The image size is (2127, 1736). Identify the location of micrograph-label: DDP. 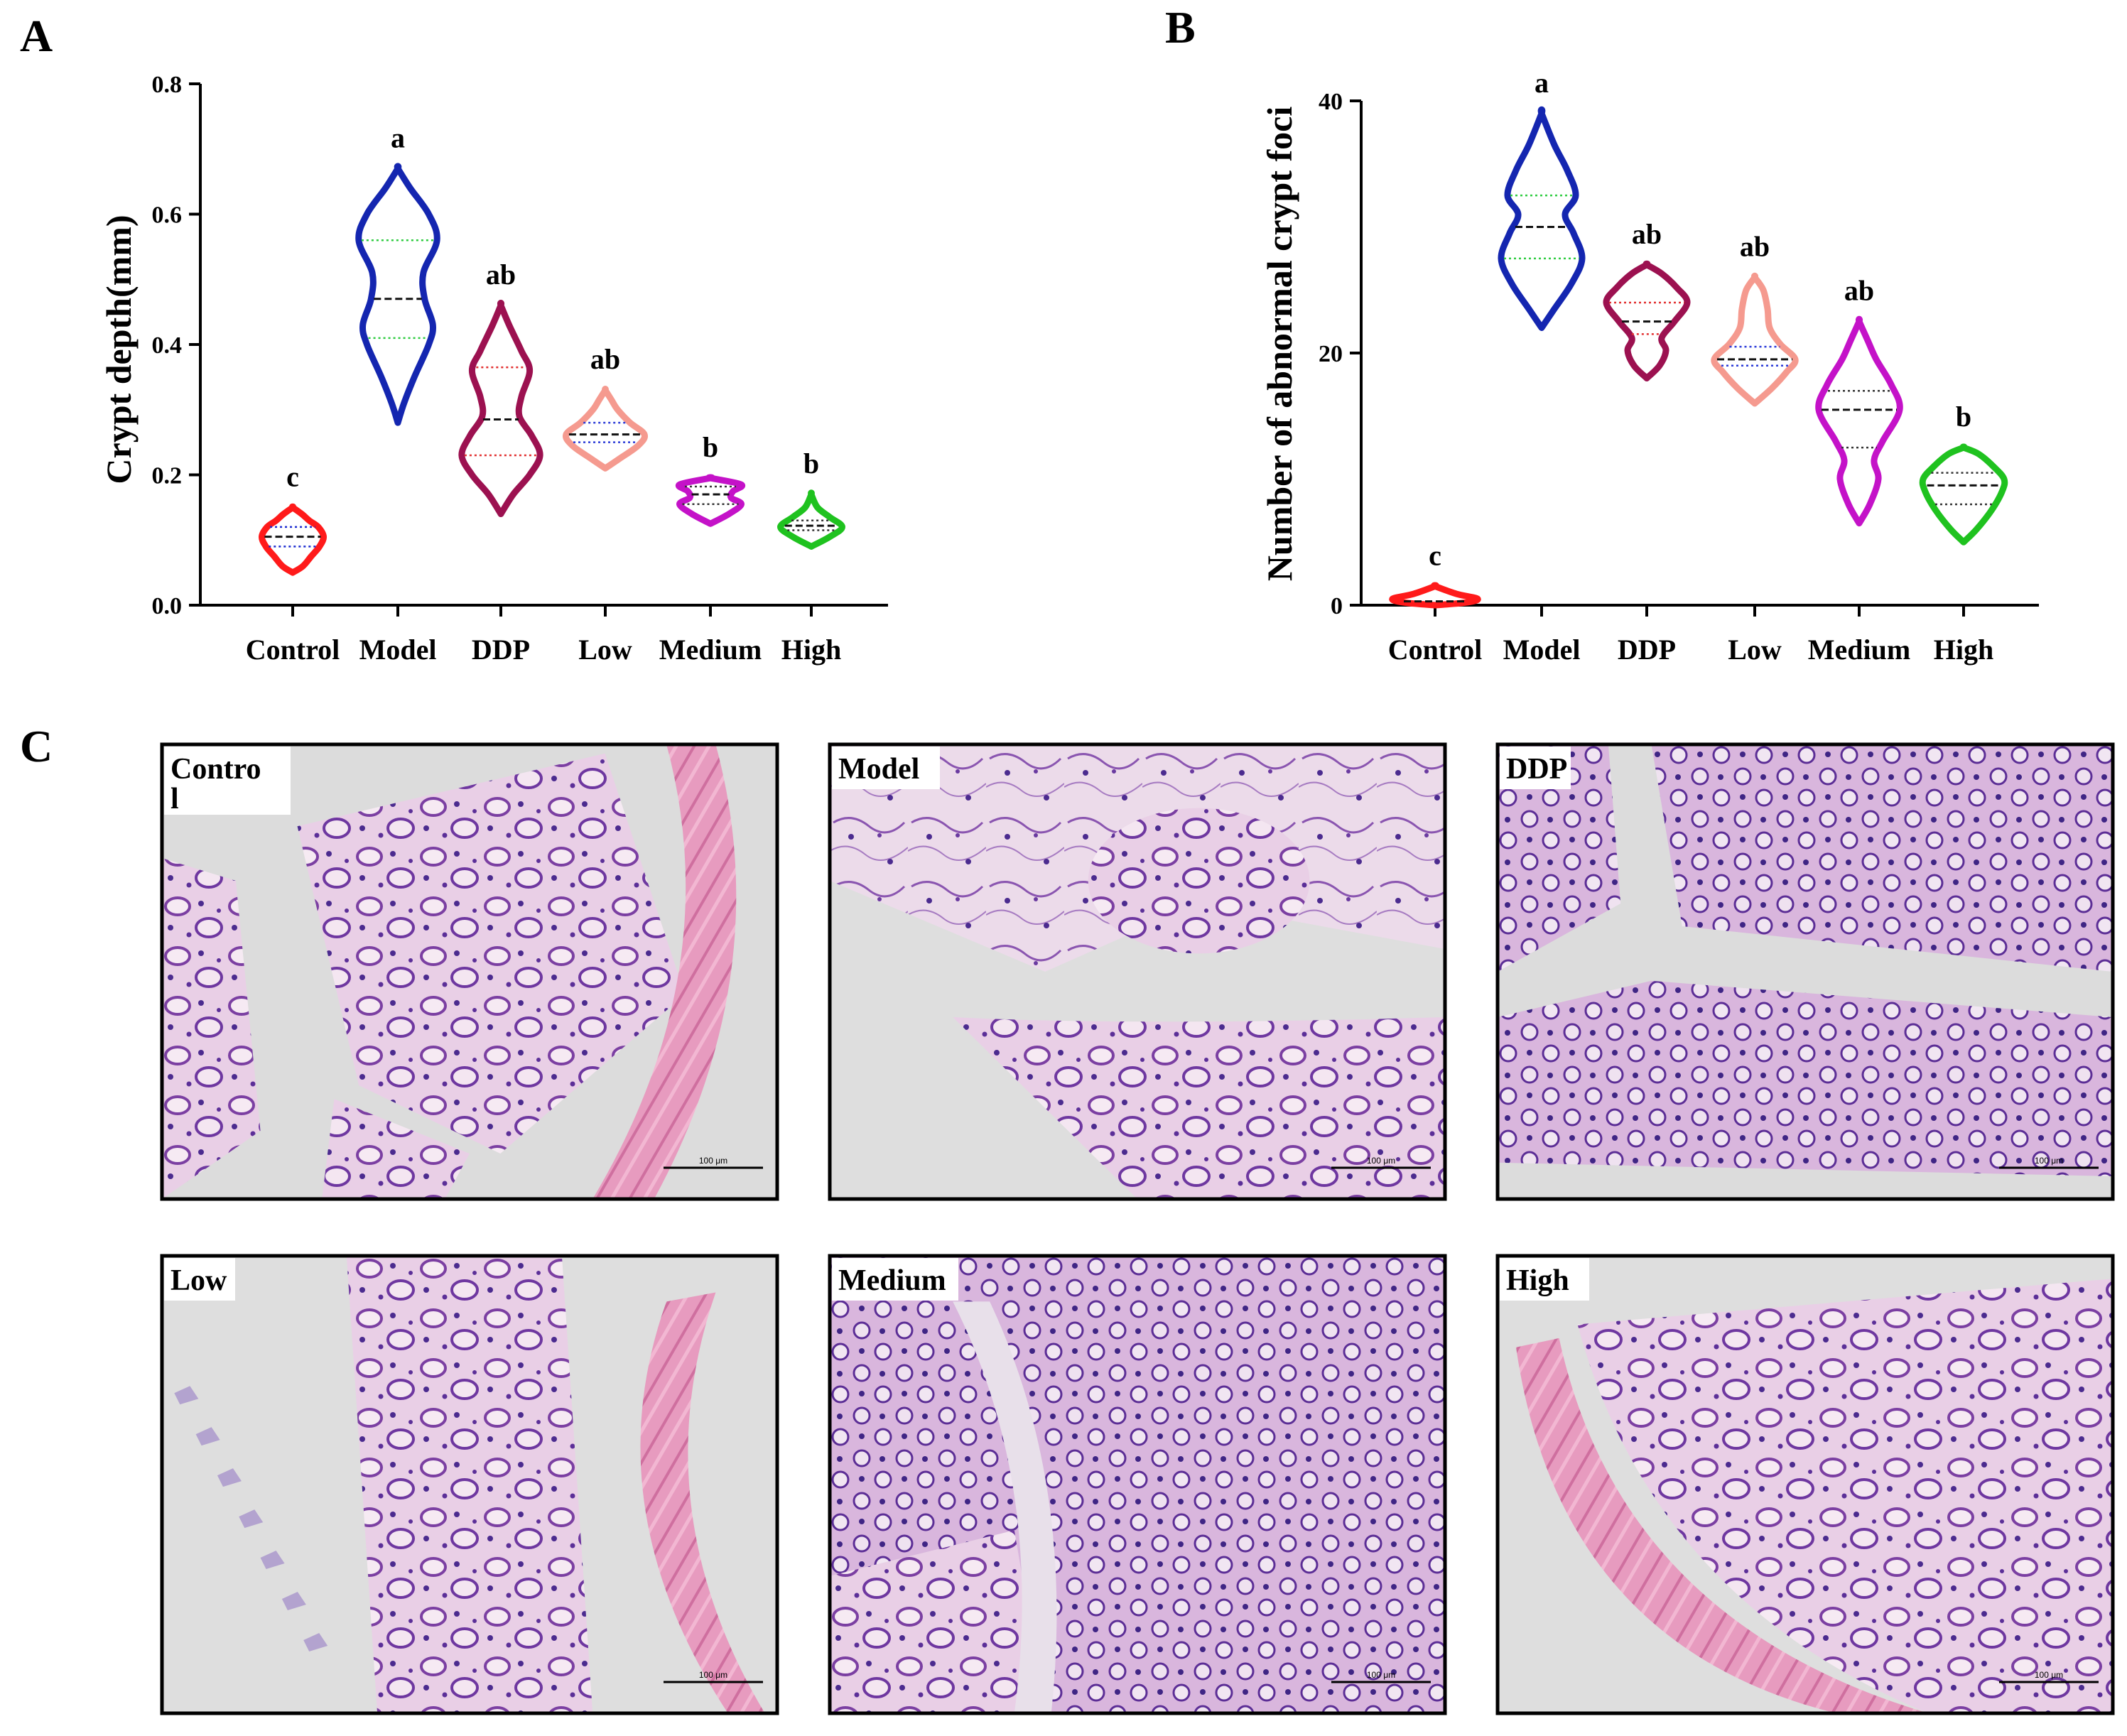
(1536, 769).